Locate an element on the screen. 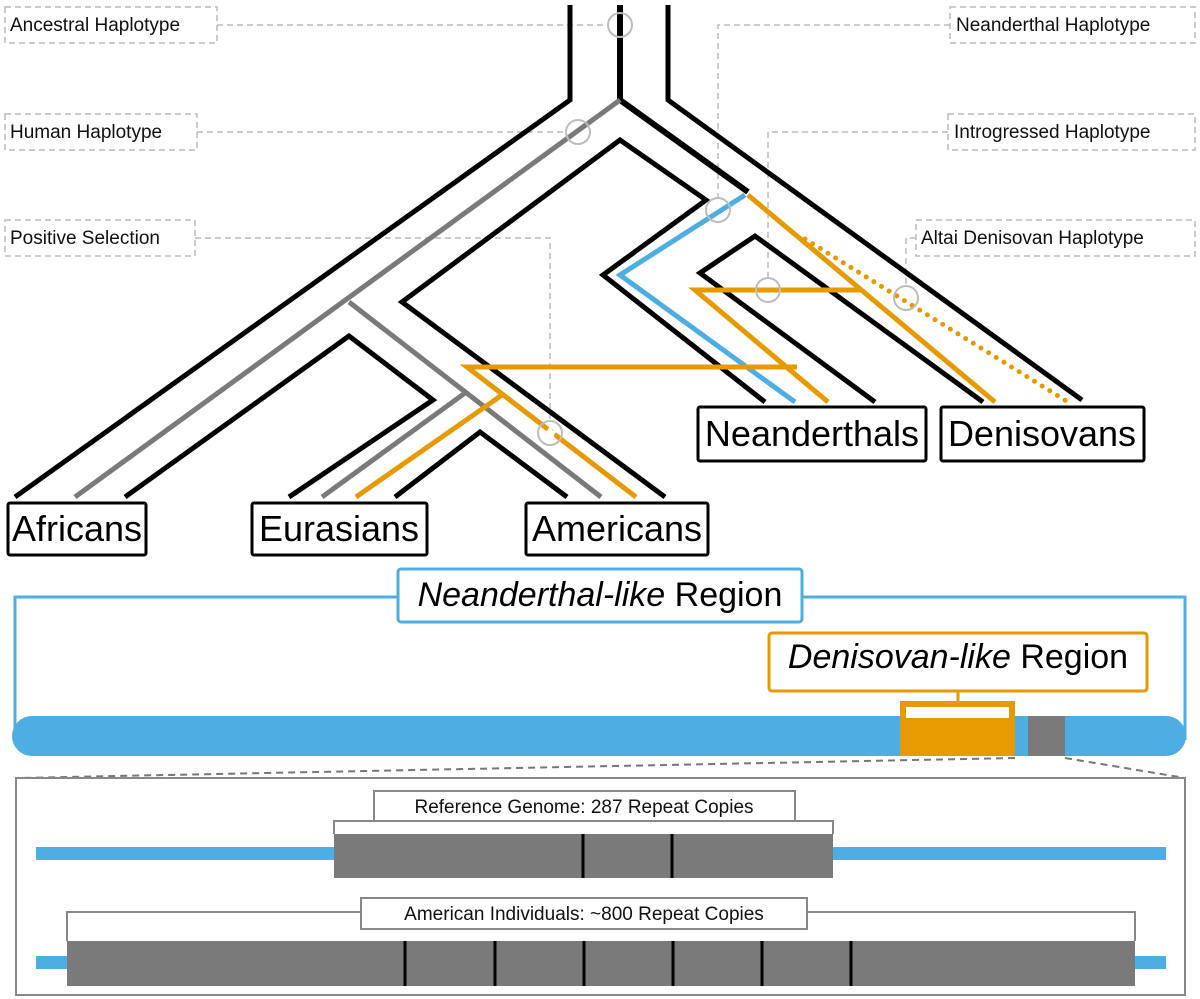  denisovan-haplotype-line is located at coordinates (871, 298).